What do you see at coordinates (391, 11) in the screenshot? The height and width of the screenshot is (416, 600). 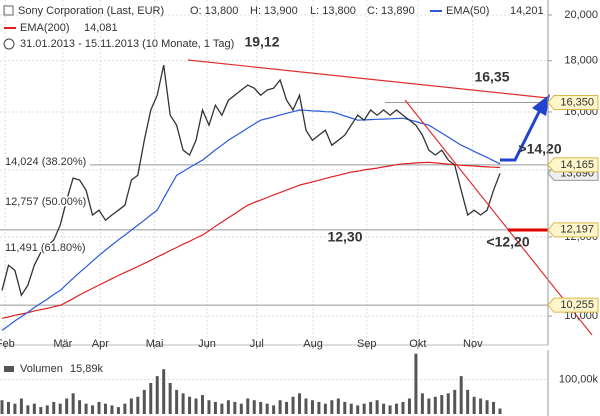 I see `quote: C: 13,890` at bounding box center [391, 11].